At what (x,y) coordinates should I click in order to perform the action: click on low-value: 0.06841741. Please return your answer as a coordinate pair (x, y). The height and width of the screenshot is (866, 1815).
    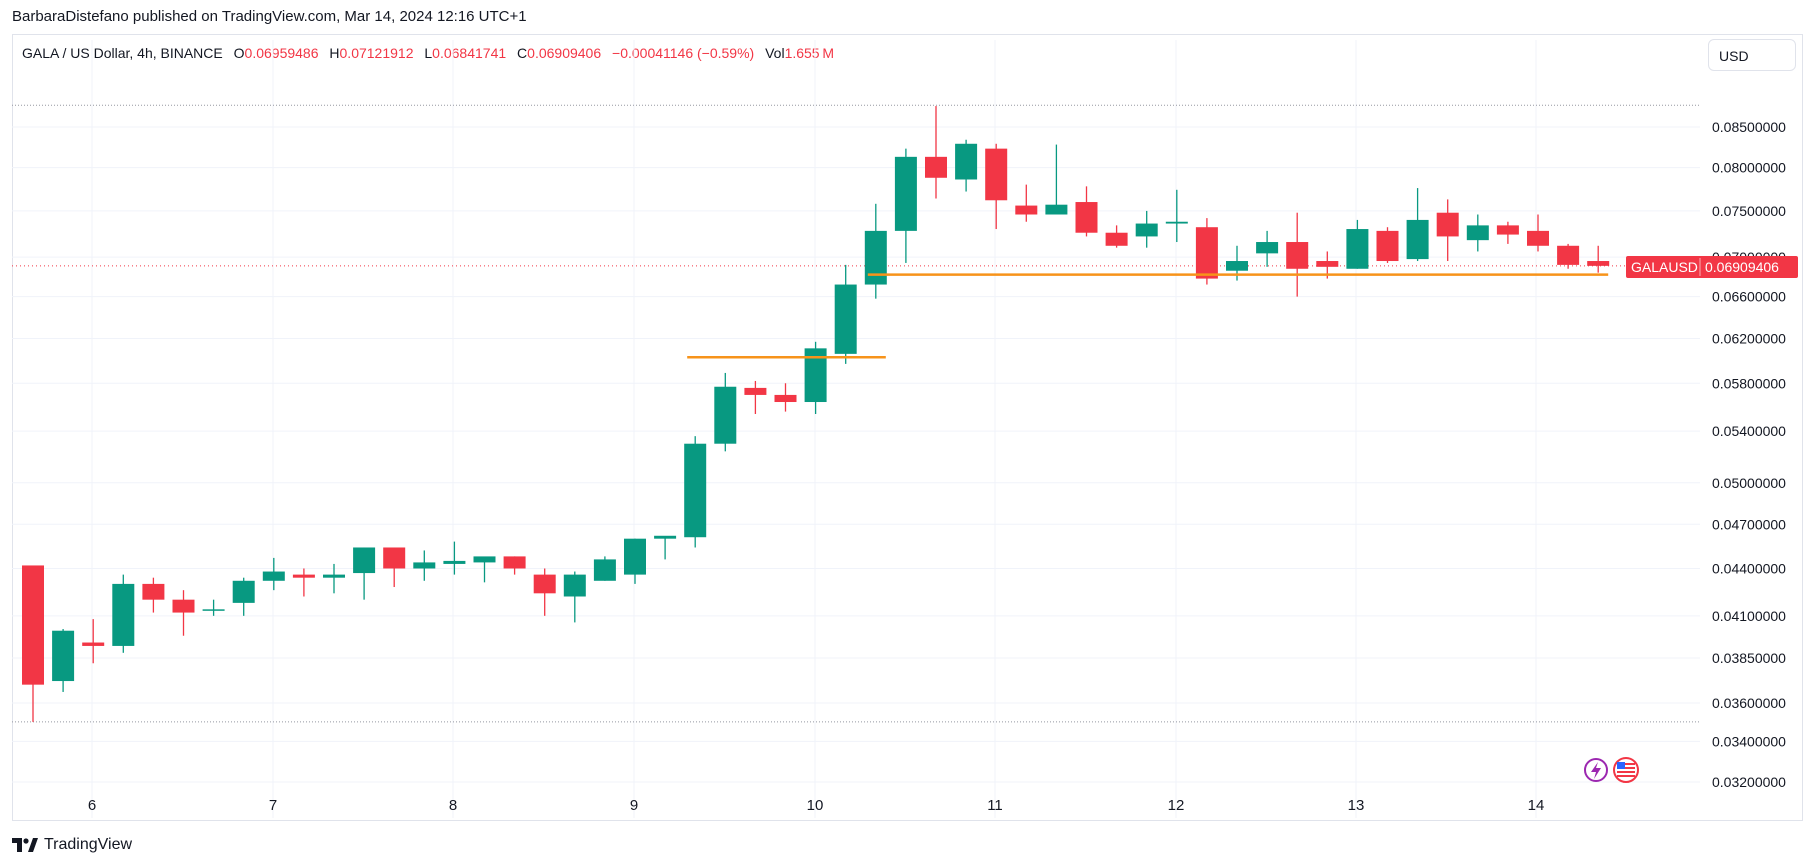
    Looking at the image, I should click on (469, 53).